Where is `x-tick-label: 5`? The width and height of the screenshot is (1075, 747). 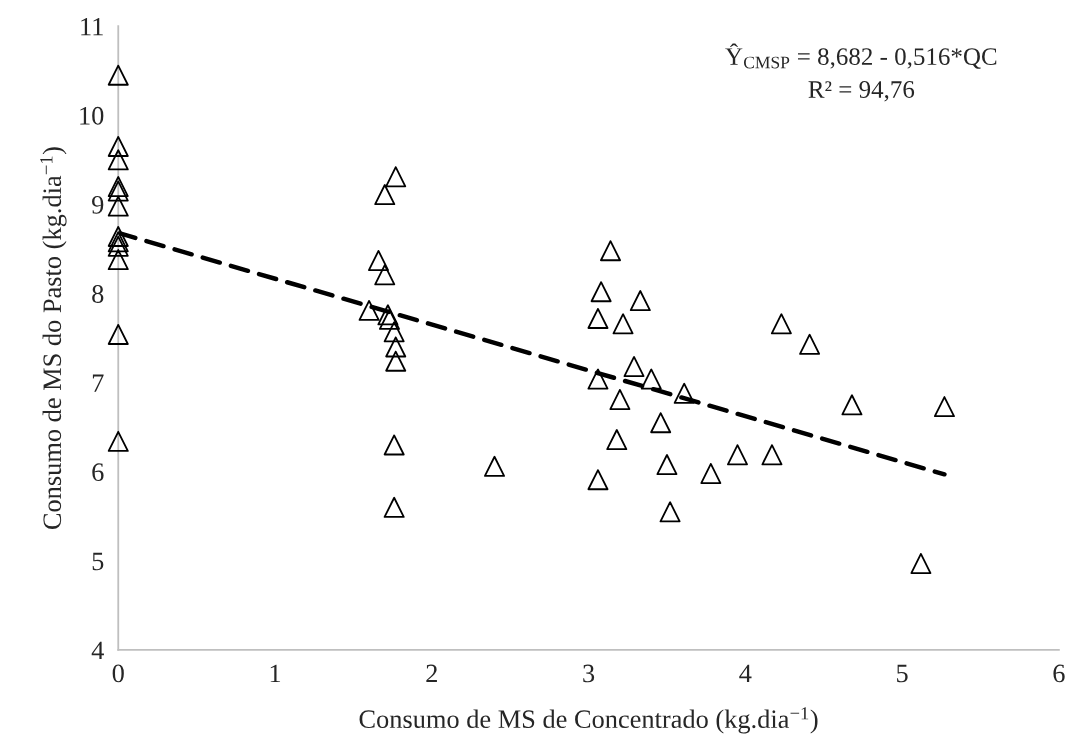 x-tick-label: 5 is located at coordinates (902, 673).